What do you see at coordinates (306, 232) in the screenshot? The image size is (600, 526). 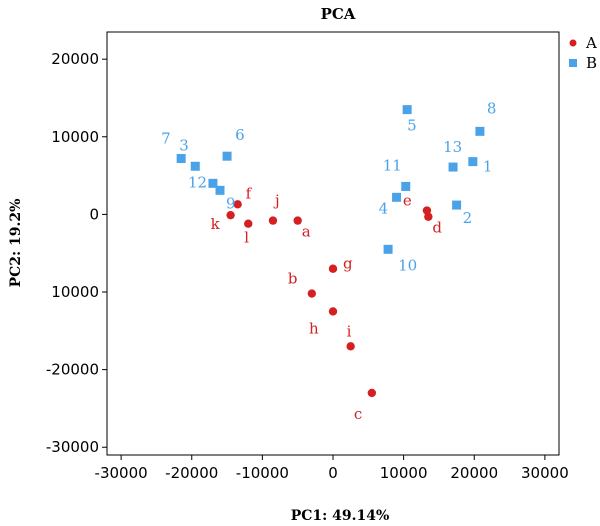 I see `point-label: a` at bounding box center [306, 232].